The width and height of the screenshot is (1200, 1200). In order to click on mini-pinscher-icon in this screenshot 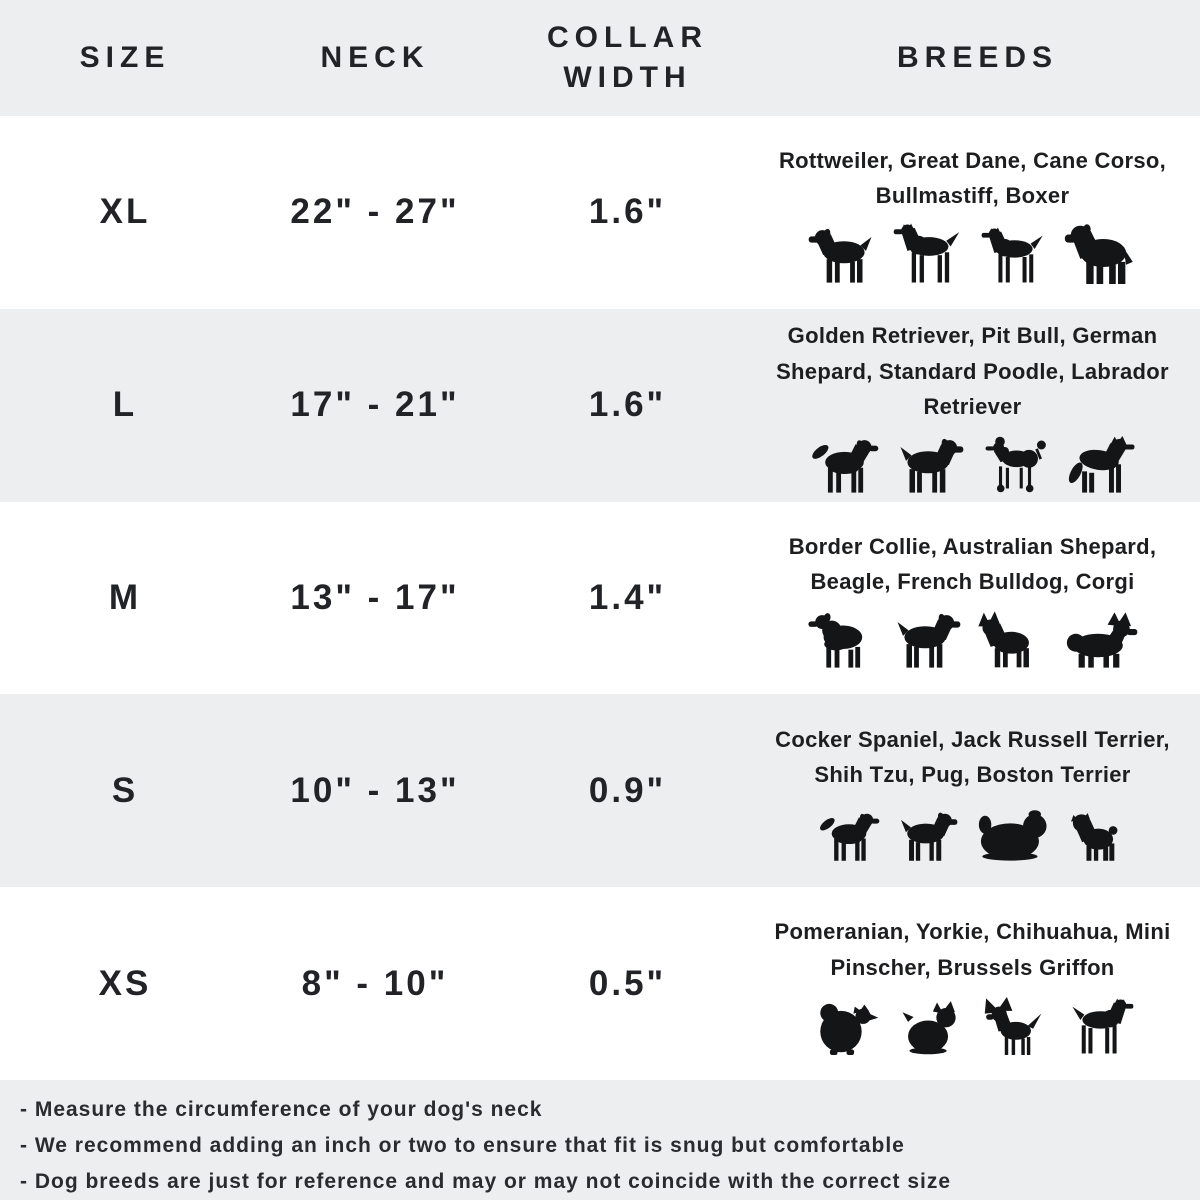, I will do `click(1100, 1026)`.